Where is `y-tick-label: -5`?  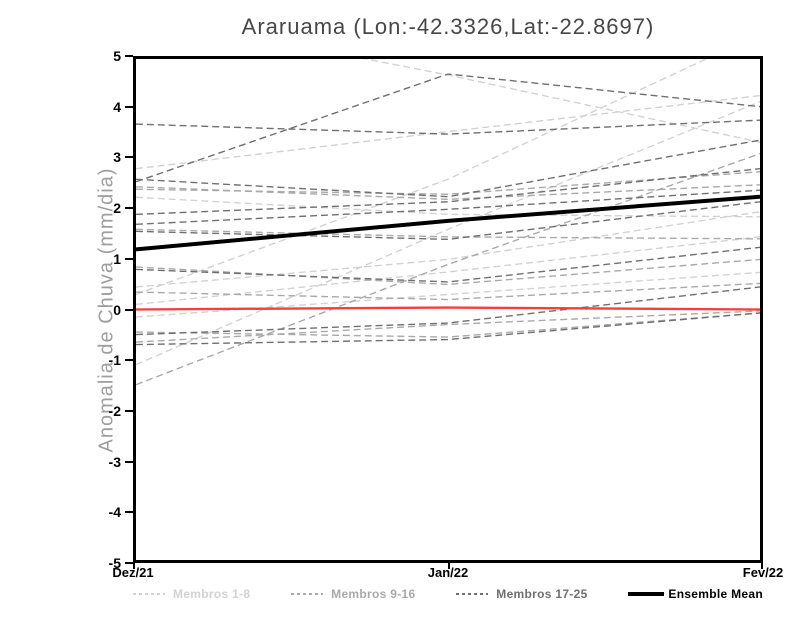
y-tick-label: -5 is located at coordinates (114, 563).